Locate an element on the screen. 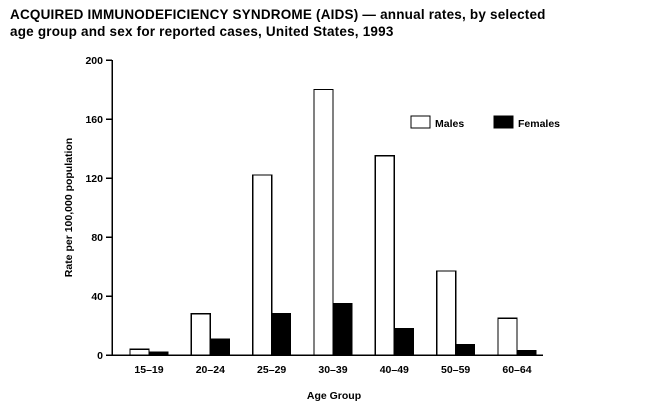  bar-females-60–64 is located at coordinates (526, 353).